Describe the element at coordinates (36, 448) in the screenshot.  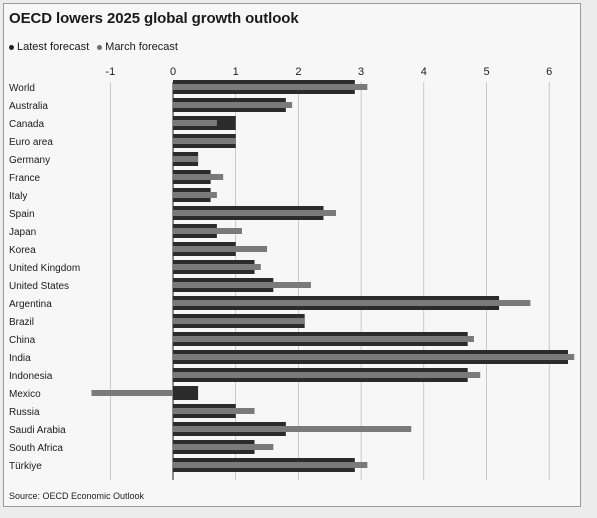
I see `category-label: South Africa` at that location.